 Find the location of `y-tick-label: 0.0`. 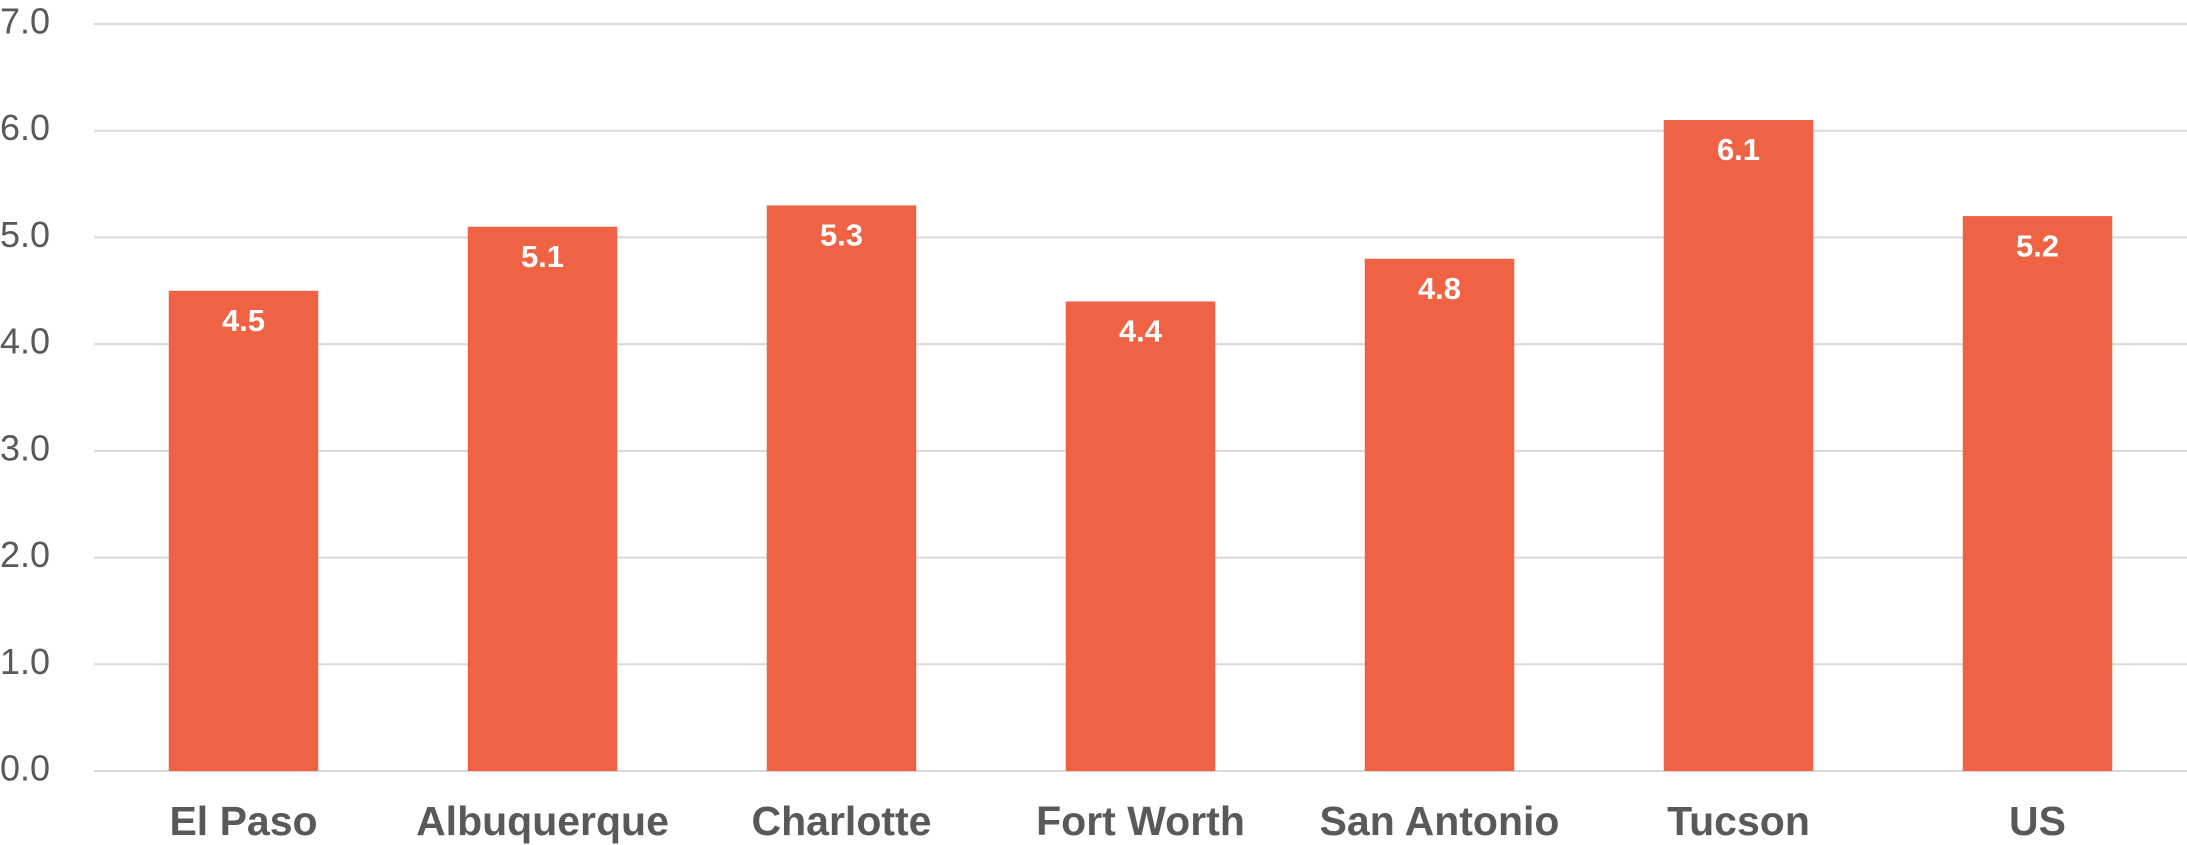

y-tick-label: 0.0 is located at coordinates (25, 768).